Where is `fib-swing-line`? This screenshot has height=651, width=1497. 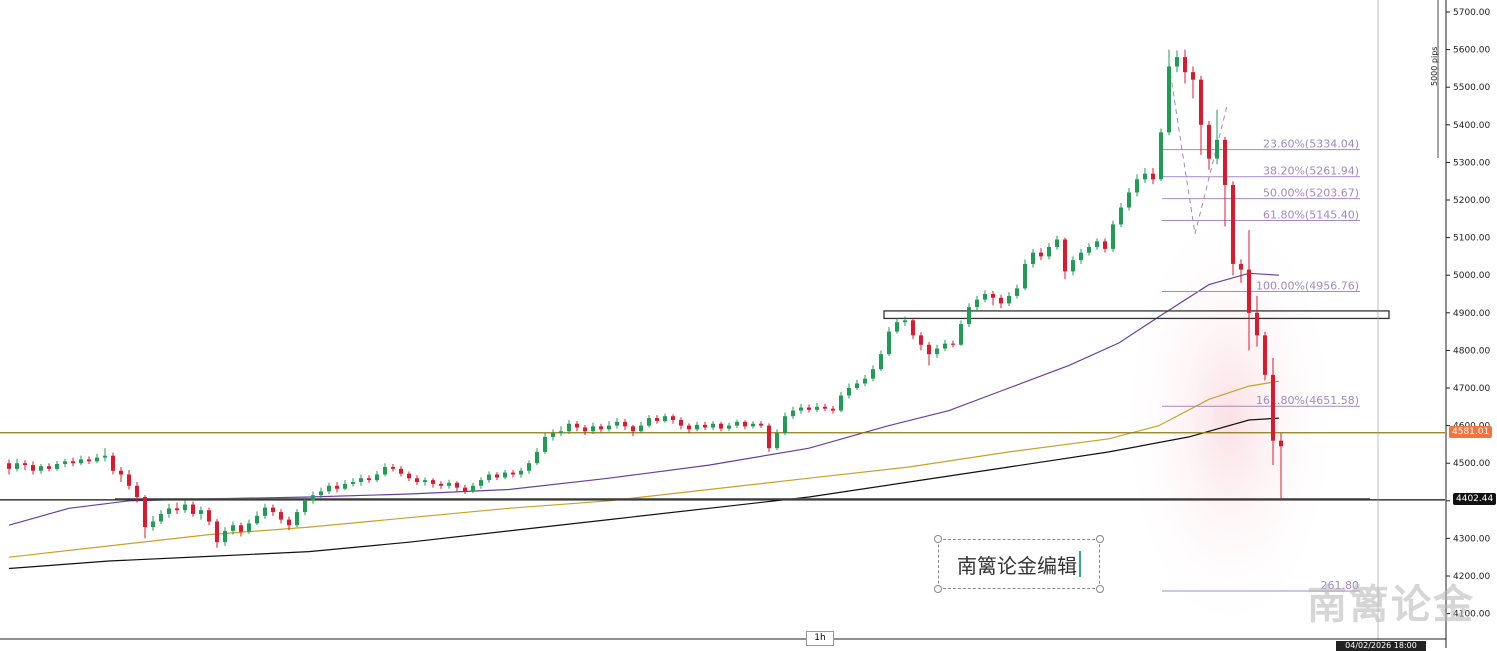 fib-swing-line is located at coordinates (1198, 149).